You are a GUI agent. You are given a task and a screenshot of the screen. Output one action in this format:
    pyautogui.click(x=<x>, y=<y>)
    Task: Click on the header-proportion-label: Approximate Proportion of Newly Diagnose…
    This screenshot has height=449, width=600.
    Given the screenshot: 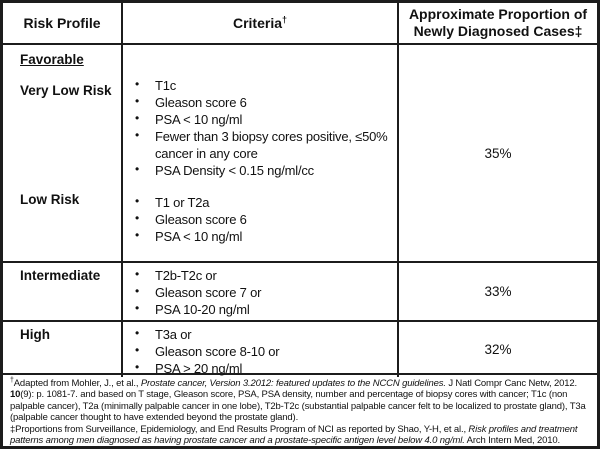 What is the action you would take?
    pyautogui.click(x=498, y=22)
    